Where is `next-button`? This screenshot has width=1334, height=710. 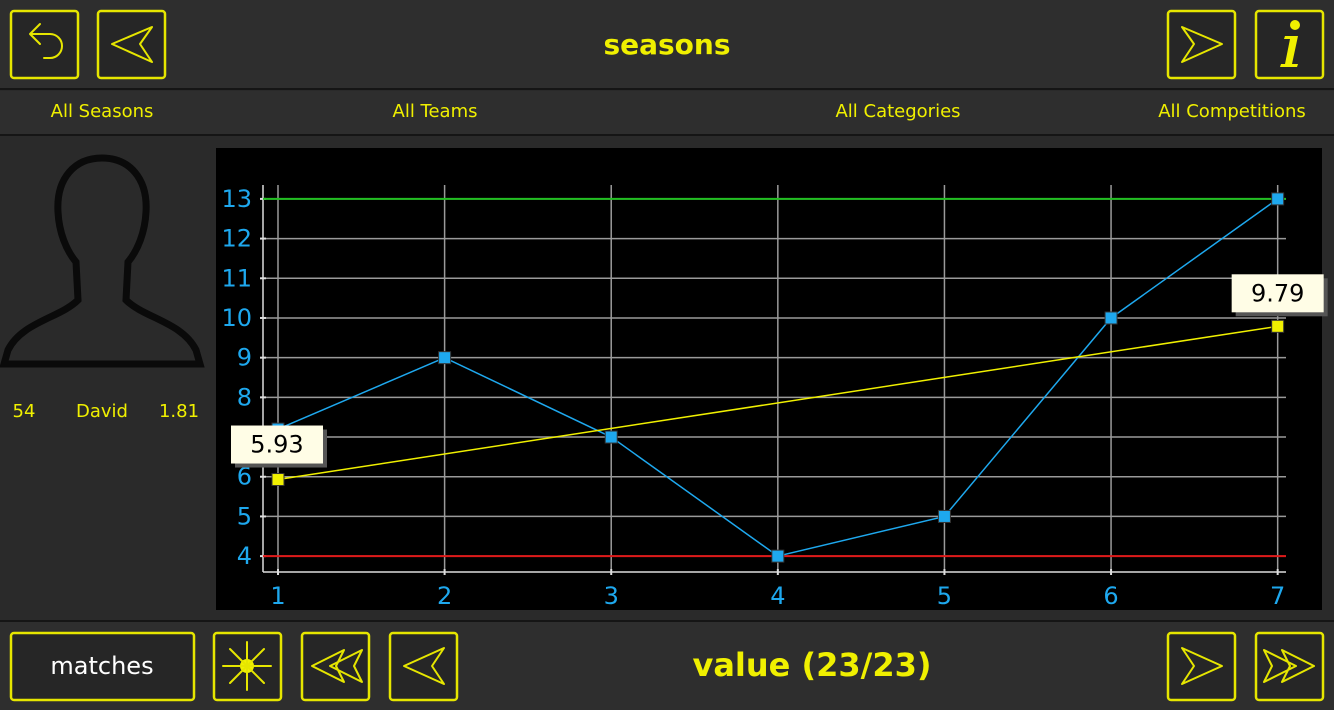
next-button is located at coordinates (1201, 44).